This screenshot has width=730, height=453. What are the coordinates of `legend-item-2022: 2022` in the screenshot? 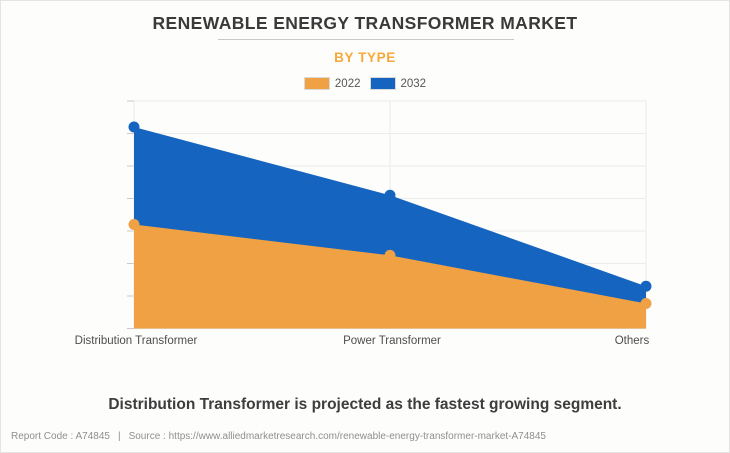 It's located at (332, 83).